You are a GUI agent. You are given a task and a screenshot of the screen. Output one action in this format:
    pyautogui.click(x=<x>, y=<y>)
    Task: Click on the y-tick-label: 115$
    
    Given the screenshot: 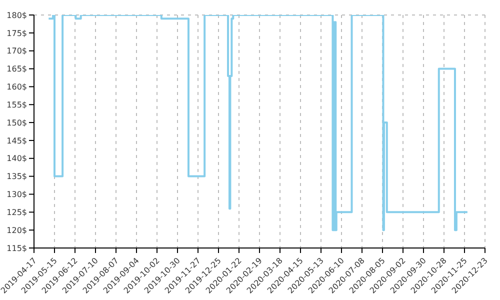 What is the action you would take?
    pyautogui.click(x=16, y=248)
    